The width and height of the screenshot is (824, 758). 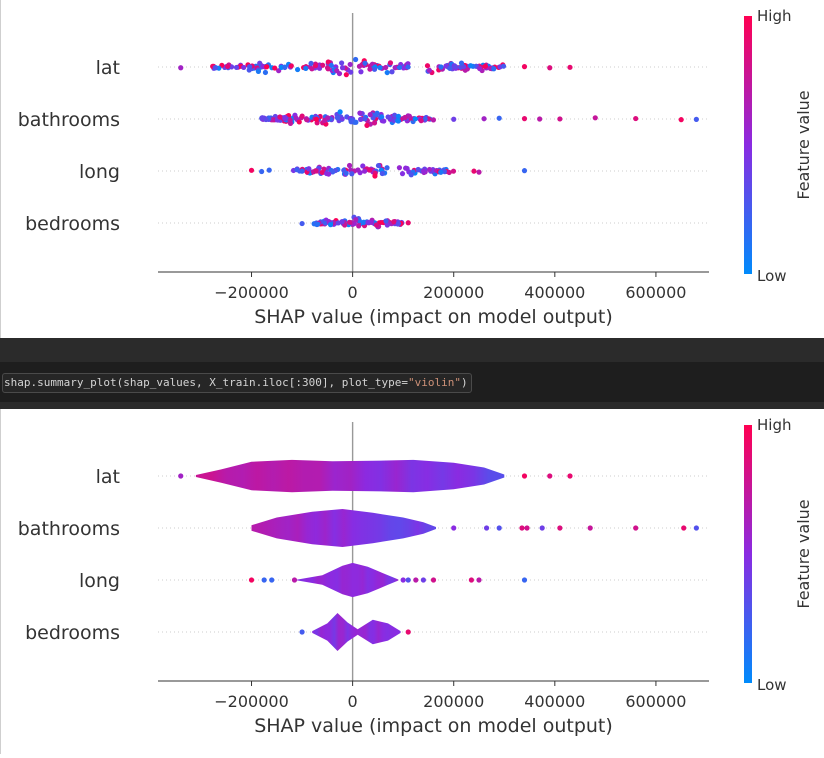 What do you see at coordinates (655, 701) in the screenshot?
I see `x-tick-label: 600000` at bounding box center [655, 701].